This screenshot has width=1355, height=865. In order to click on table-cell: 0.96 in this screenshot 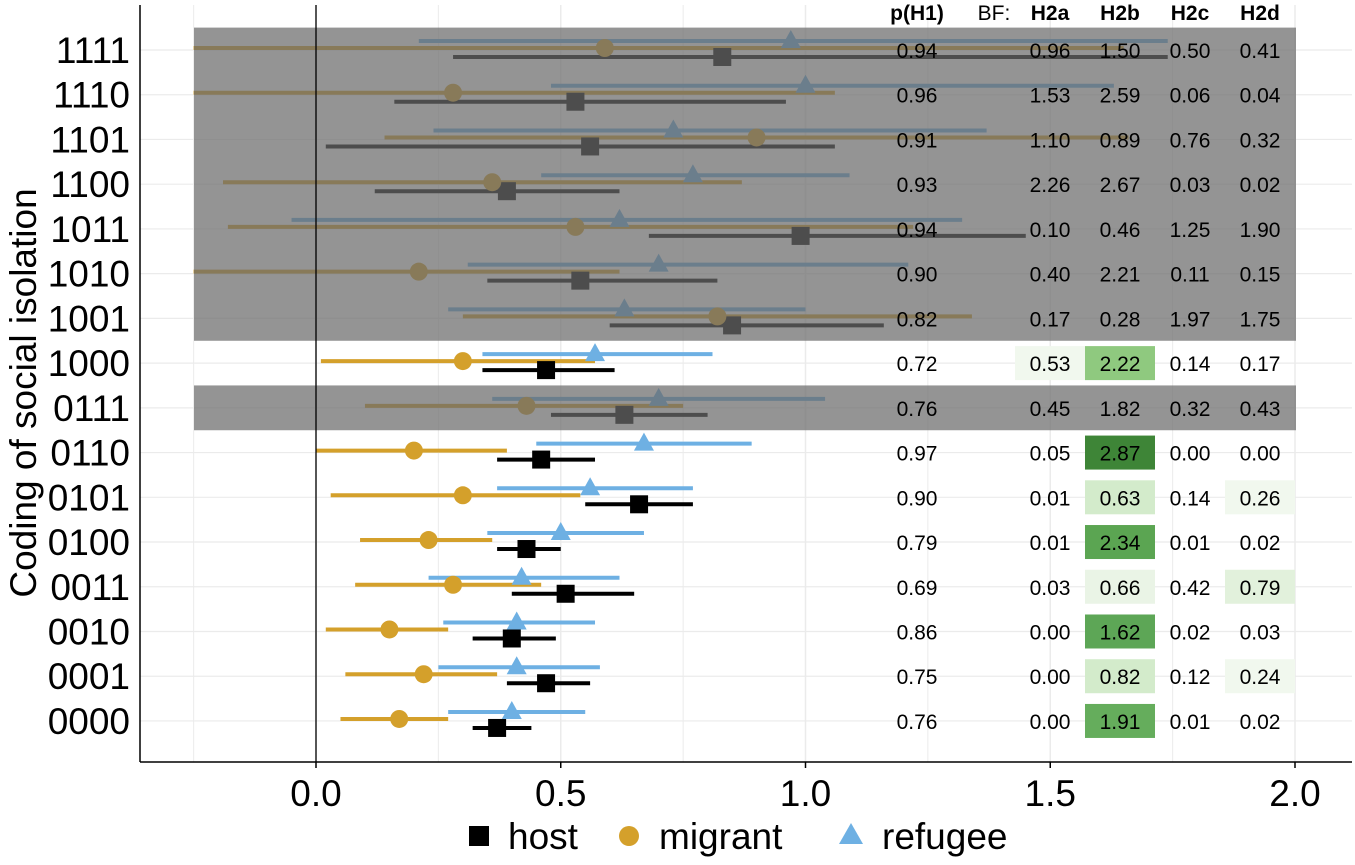, I will do `click(917, 96)`.